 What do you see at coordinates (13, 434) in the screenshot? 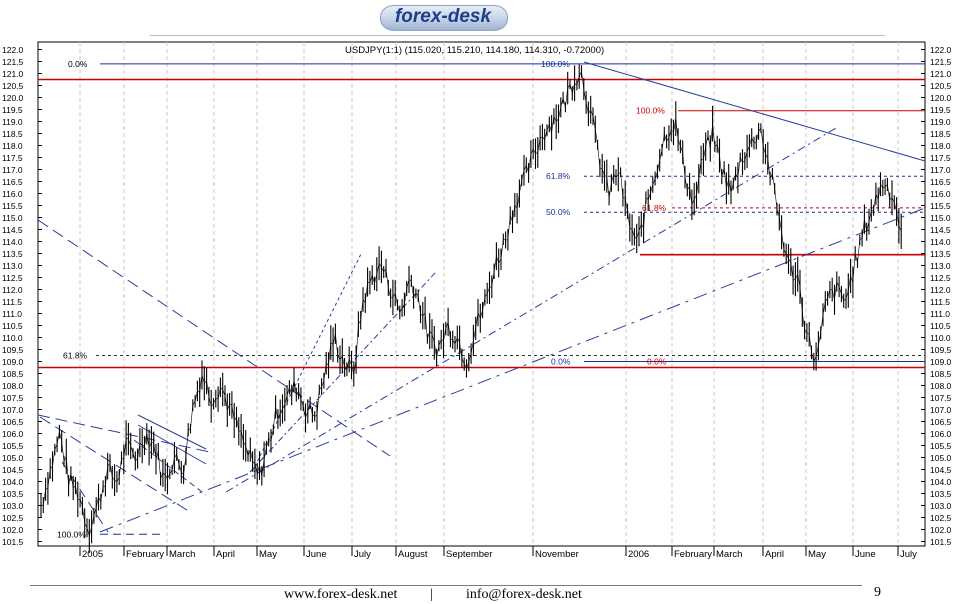
I see `y-tick-label-left: 106.0` at bounding box center [13, 434].